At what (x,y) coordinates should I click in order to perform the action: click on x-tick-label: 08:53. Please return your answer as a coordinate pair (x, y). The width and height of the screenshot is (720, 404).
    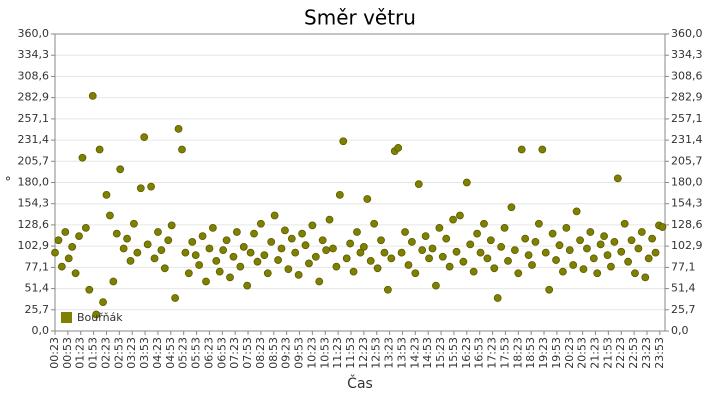
    Looking at the image, I should click on (273, 353).